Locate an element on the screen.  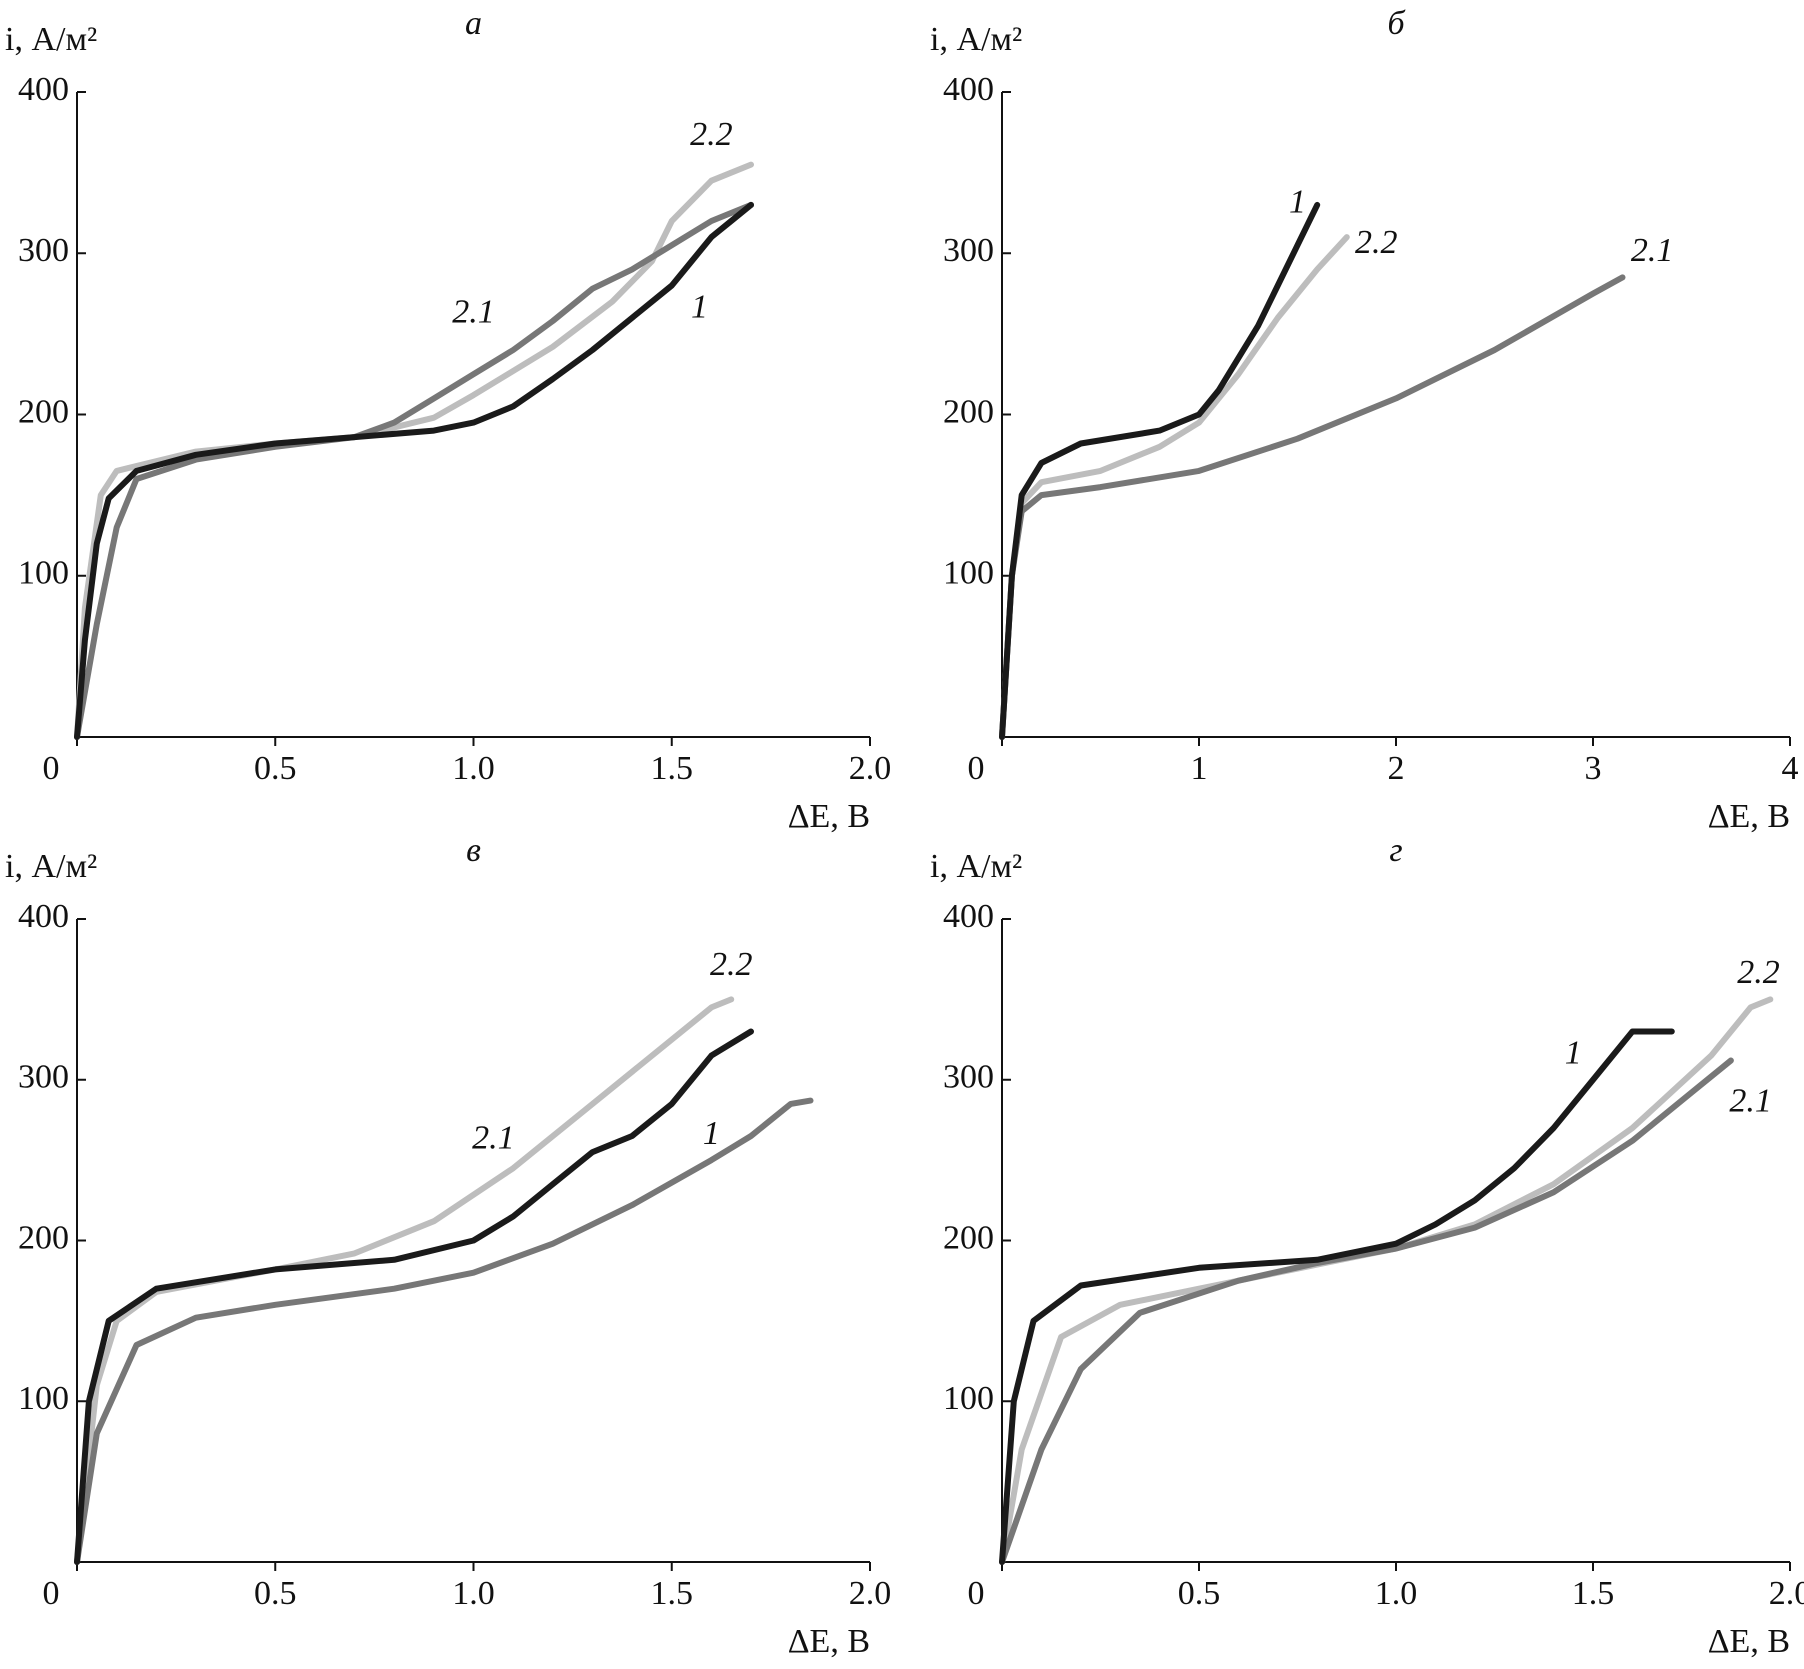
panel-title: а is located at coordinates (473, 23).